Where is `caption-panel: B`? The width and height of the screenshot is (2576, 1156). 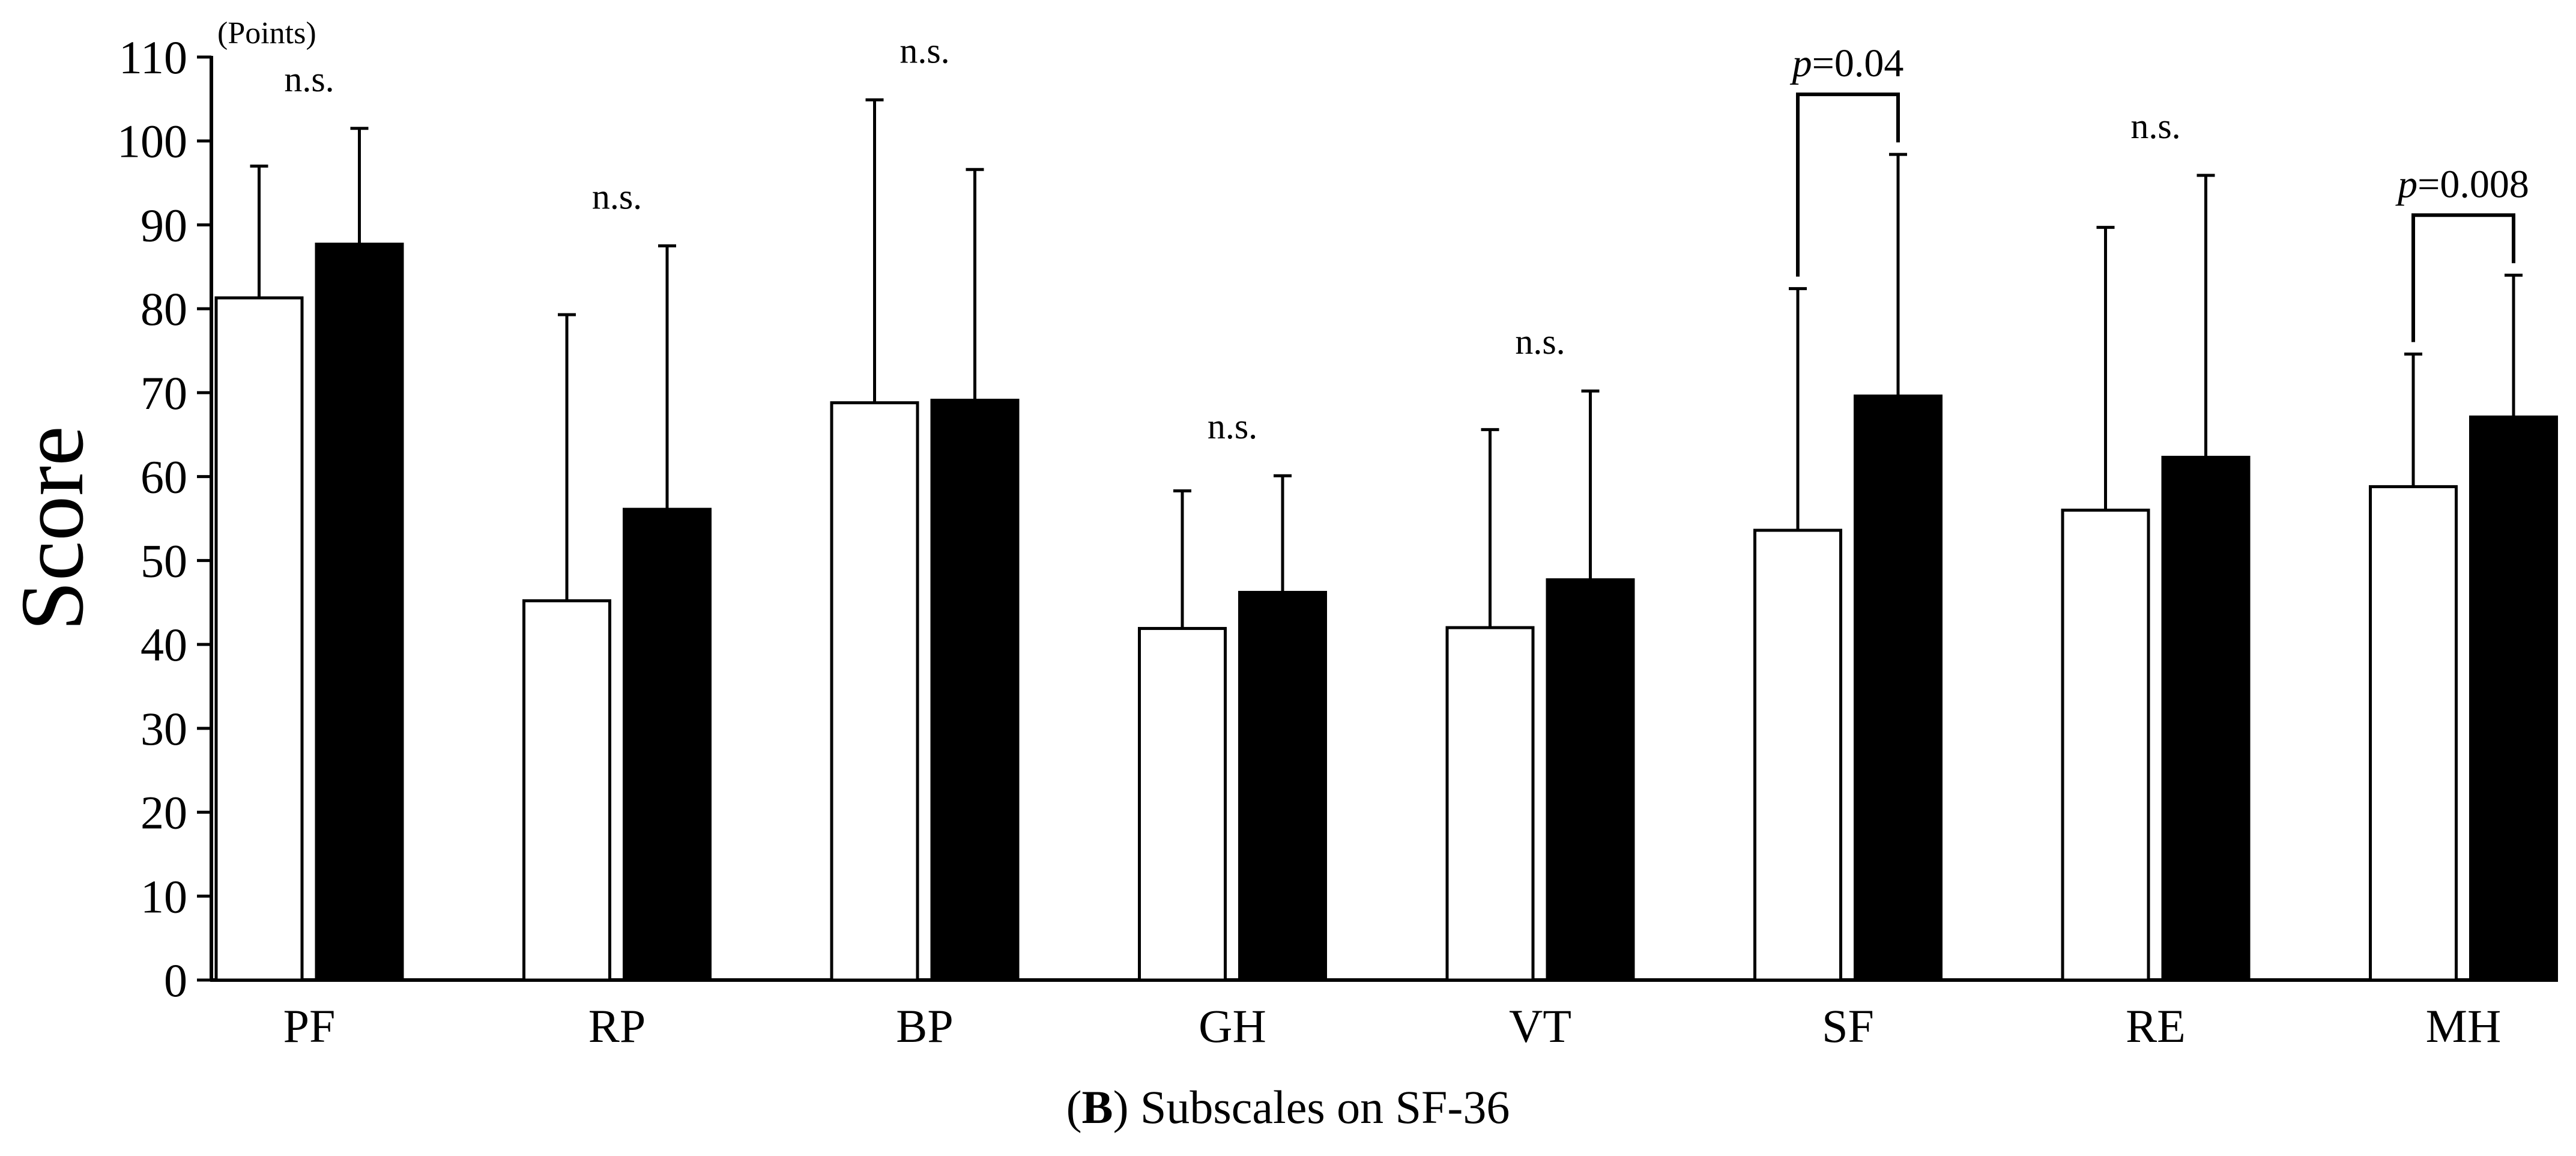
caption-panel: B is located at coordinates (1097, 1107).